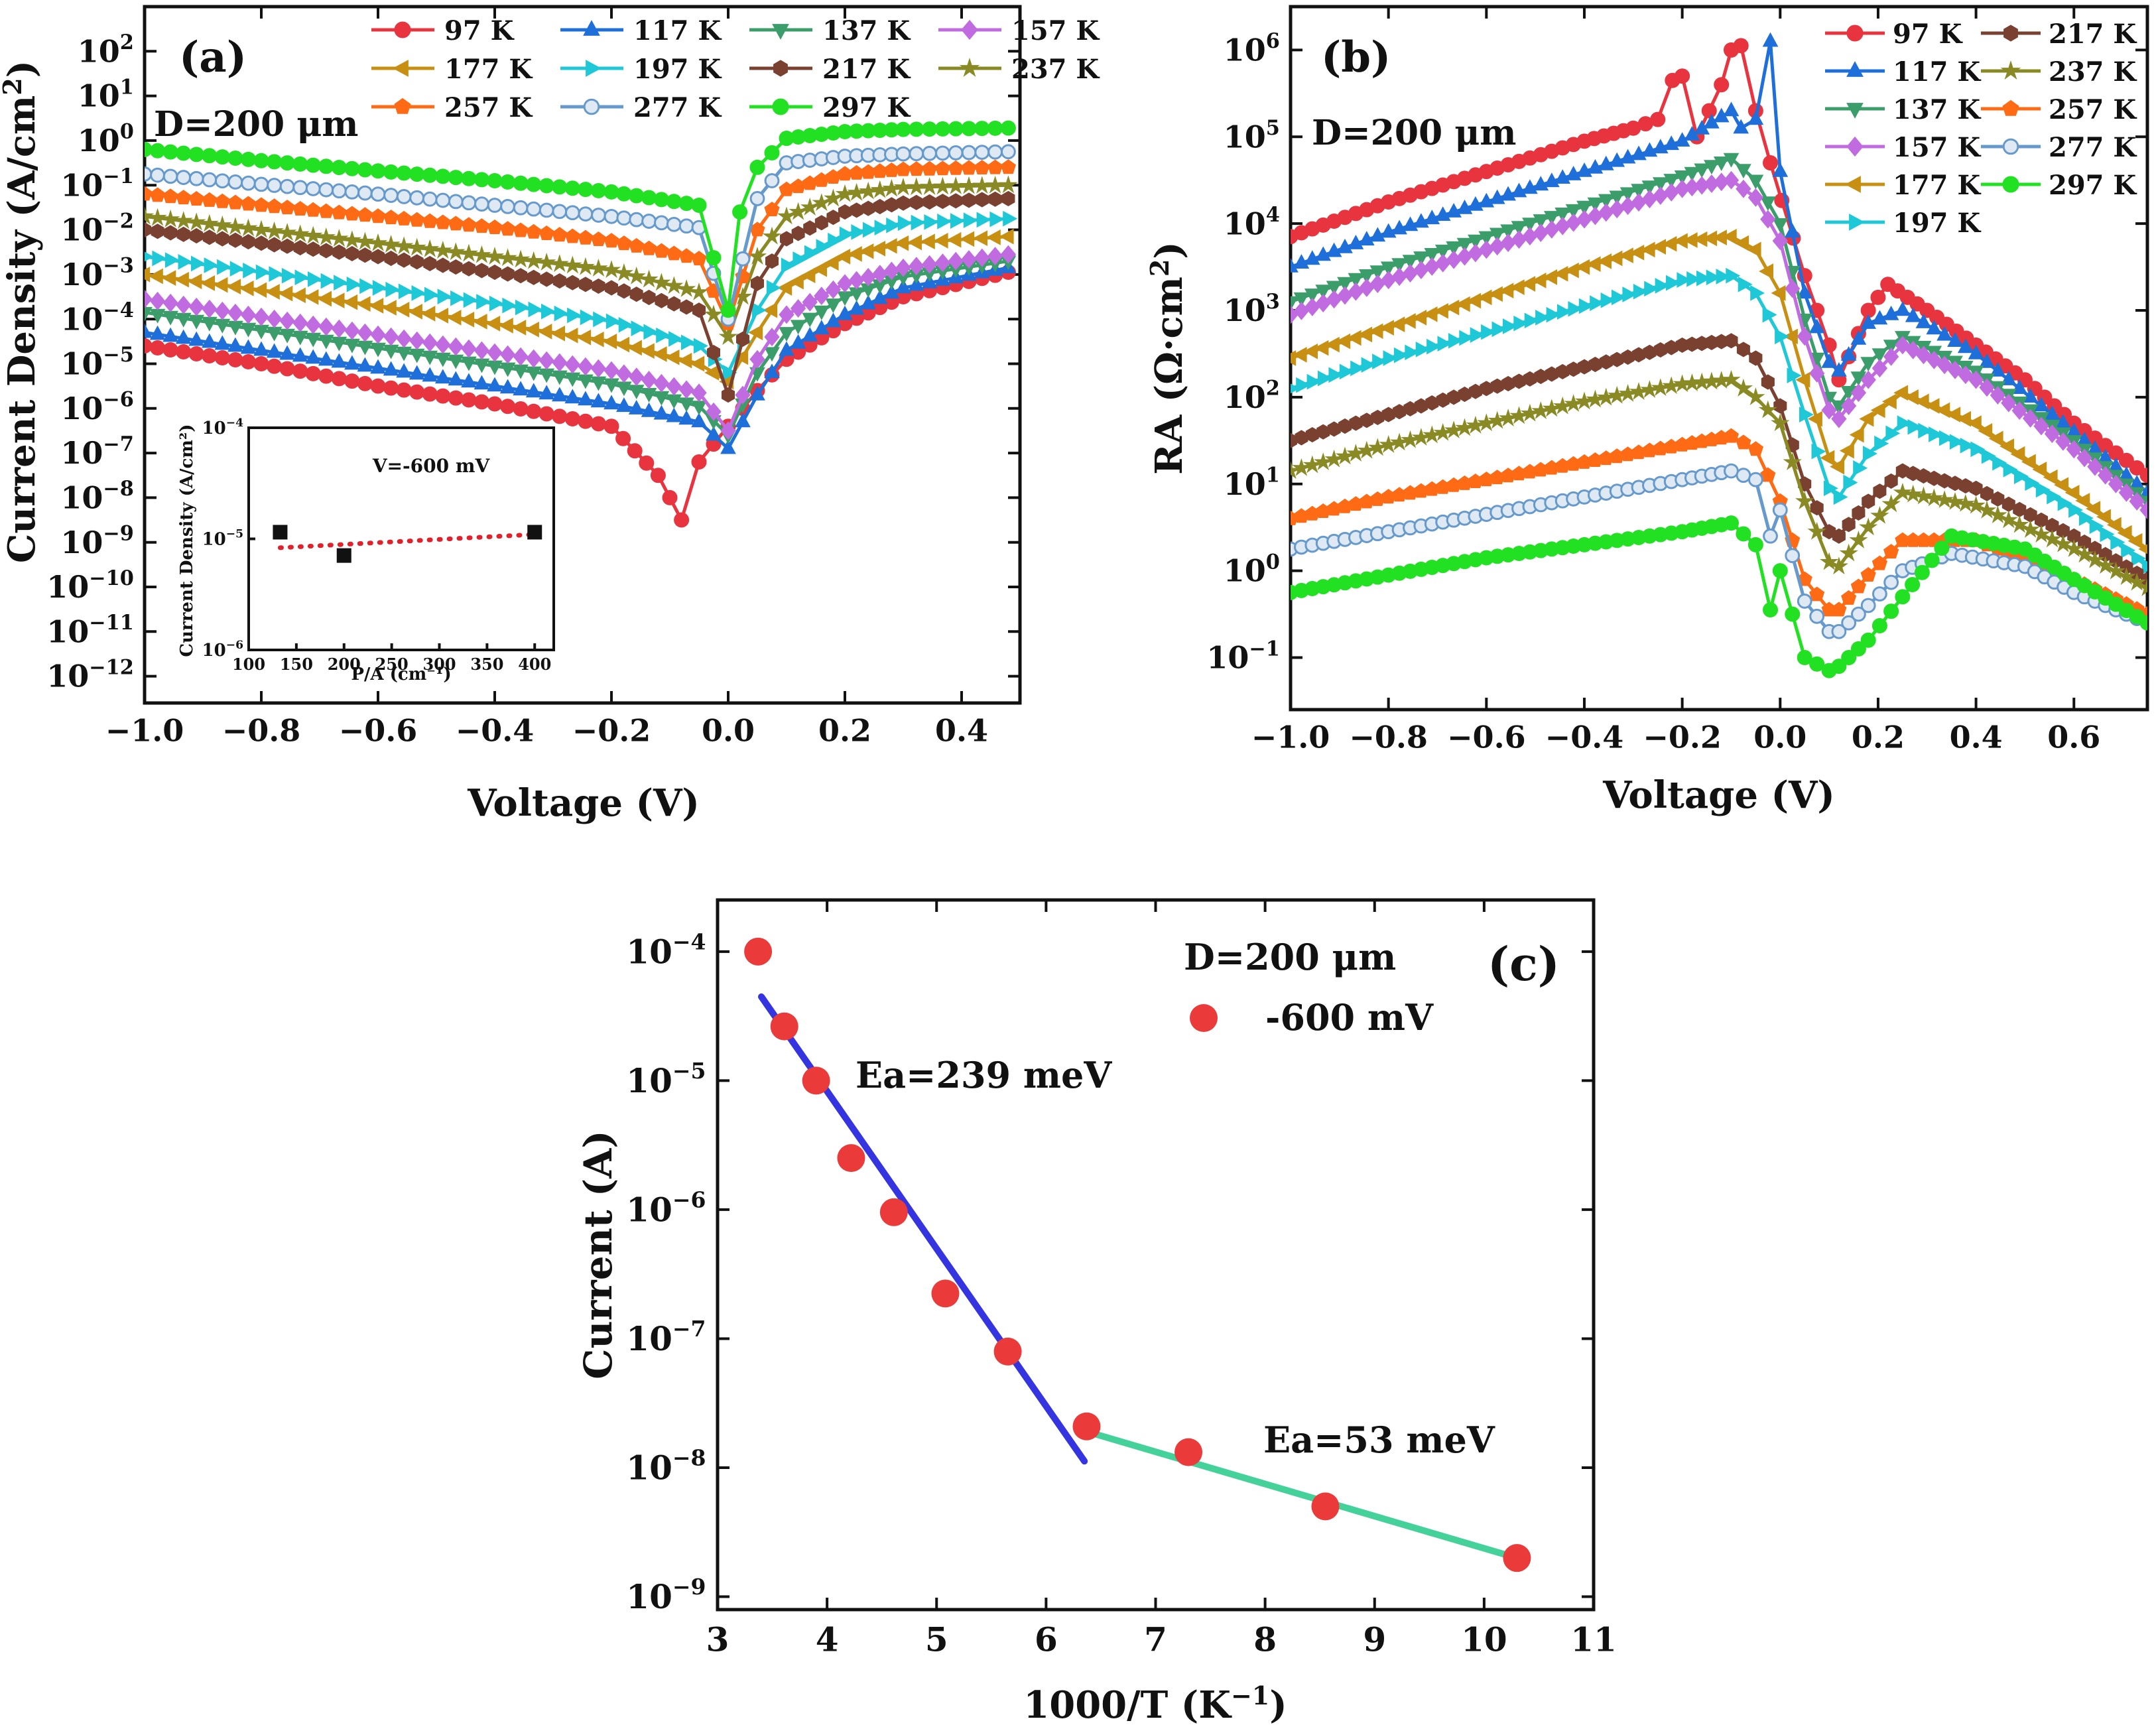  What do you see at coordinates (97, 362) in the screenshot?
I see `y-tick-label: 10⁻⁵` at bounding box center [97, 362].